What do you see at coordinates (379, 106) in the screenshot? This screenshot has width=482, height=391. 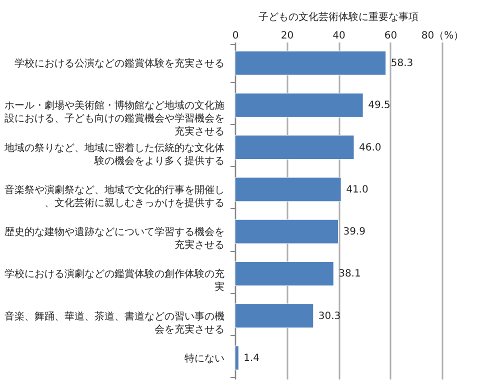 I see `data-label: 49.5` at bounding box center [379, 106].